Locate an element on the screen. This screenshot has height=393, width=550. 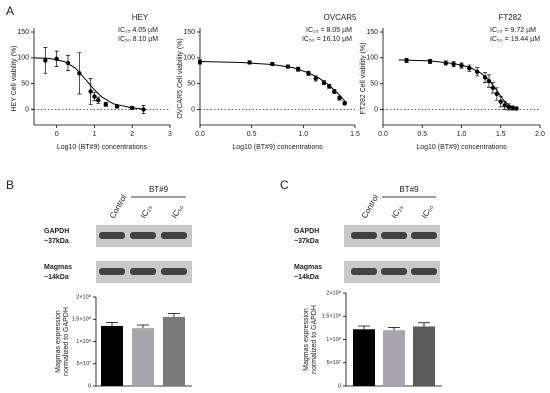
treatment-label: BT#9 is located at coordinates (159, 189).